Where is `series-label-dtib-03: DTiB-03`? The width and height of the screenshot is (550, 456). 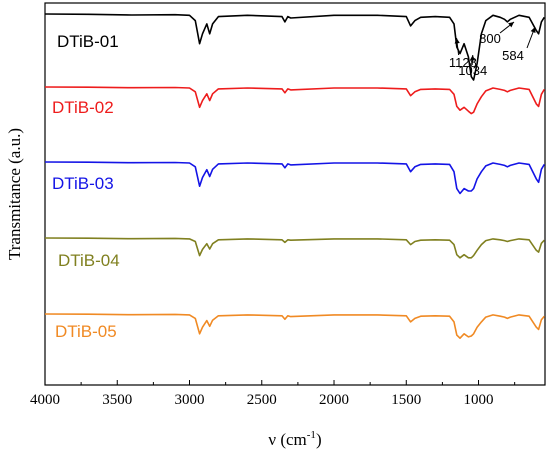 series-label-dtib-03: DTiB-03 is located at coordinates (83, 183).